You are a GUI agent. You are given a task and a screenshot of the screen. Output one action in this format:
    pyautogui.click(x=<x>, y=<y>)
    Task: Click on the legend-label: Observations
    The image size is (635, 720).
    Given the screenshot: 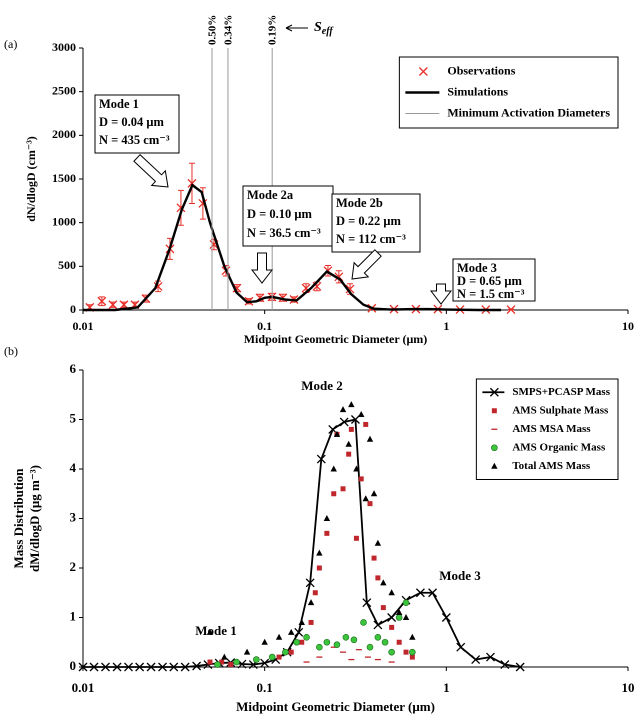 What is the action you would take?
    pyautogui.click(x=481, y=70)
    